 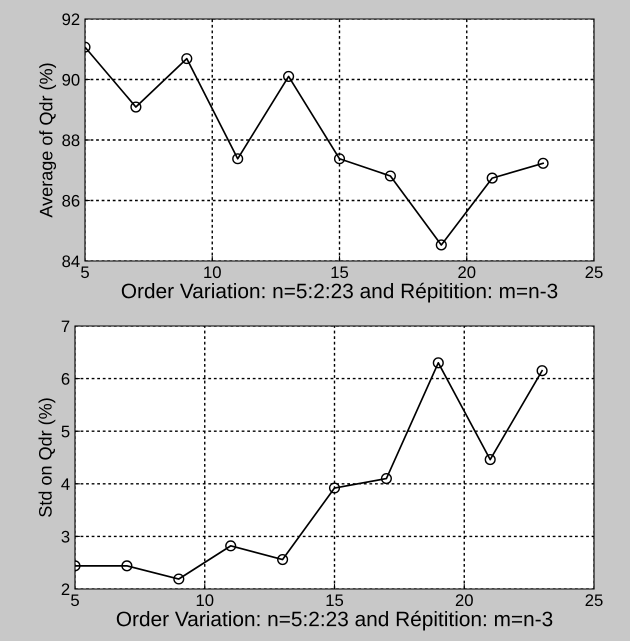 I want to click on y-tick-label: 4, so click(x=65, y=484).